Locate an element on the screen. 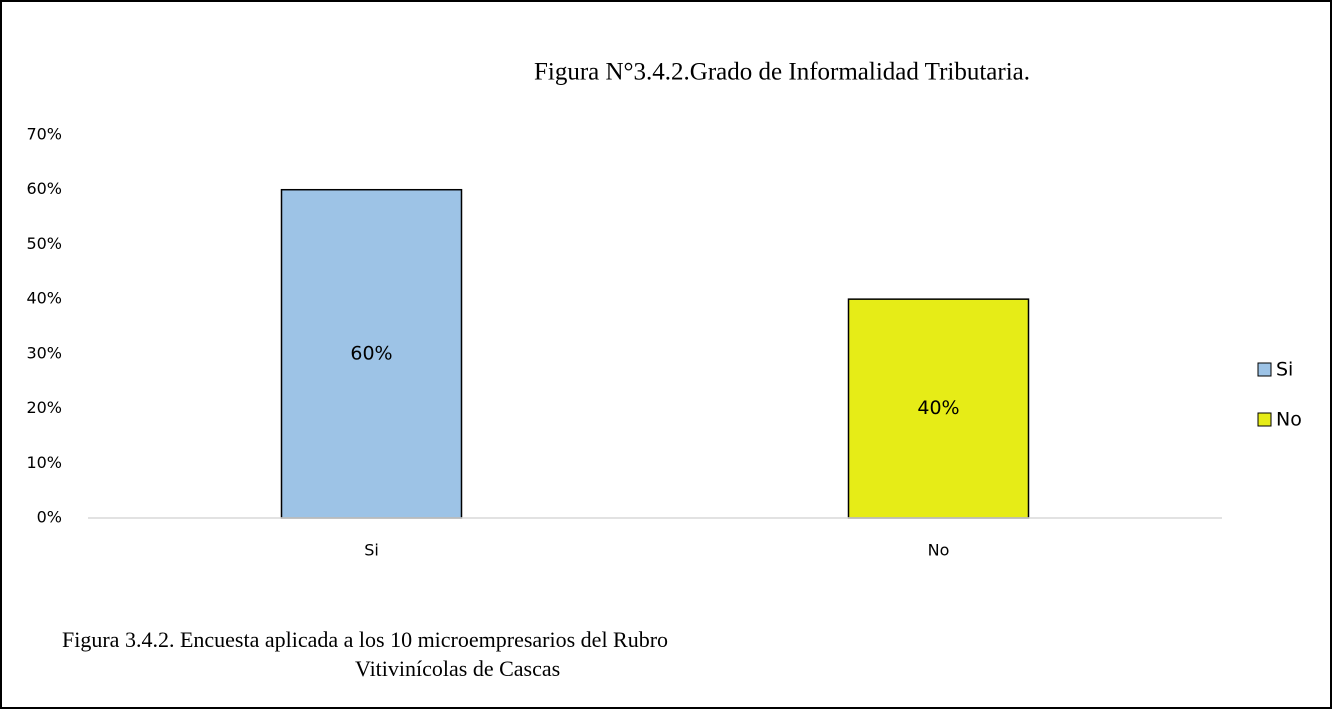 This screenshot has width=1332, height=709. y-tick-label: 60% is located at coordinates (44, 188).